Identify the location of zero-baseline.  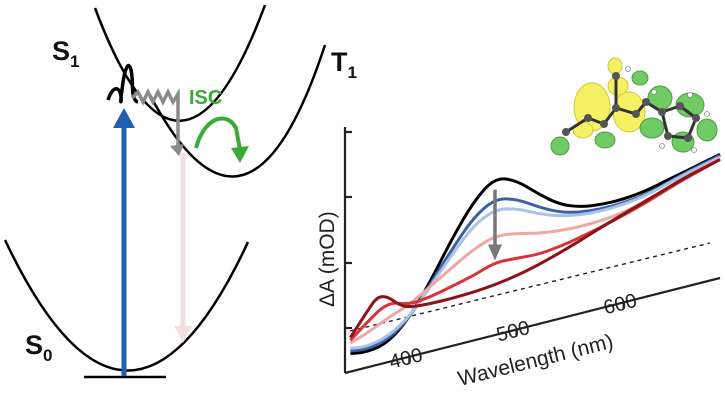
(530, 287).